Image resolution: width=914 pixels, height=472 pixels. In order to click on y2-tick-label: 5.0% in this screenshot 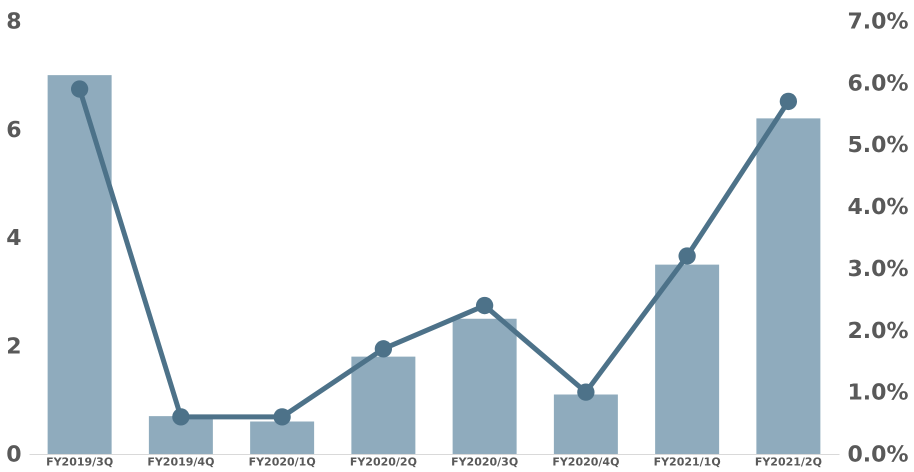, I will do `click(878, 145)`.